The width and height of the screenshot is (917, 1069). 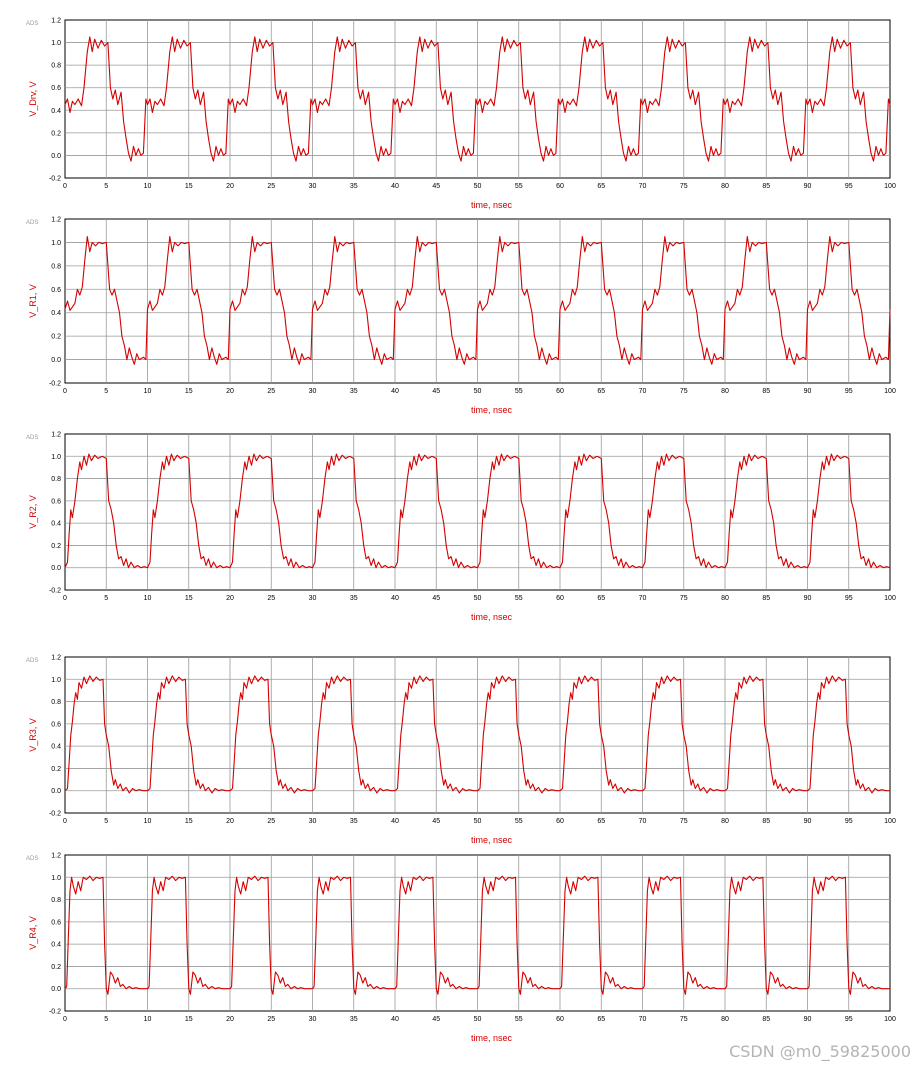 What do you see at coordinates (33, 301) in the screenshot?
I see `y-axis-label: V_R1, V` at bounding box center [33, 301].